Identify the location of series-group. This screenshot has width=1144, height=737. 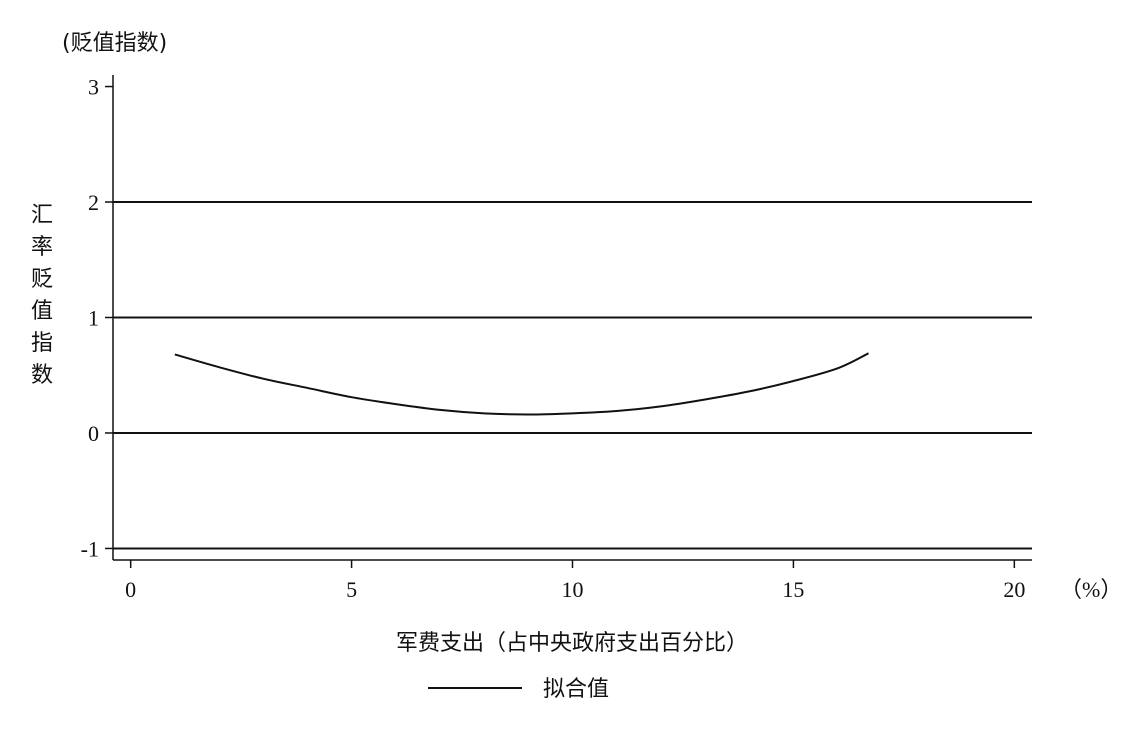
(521, 384).